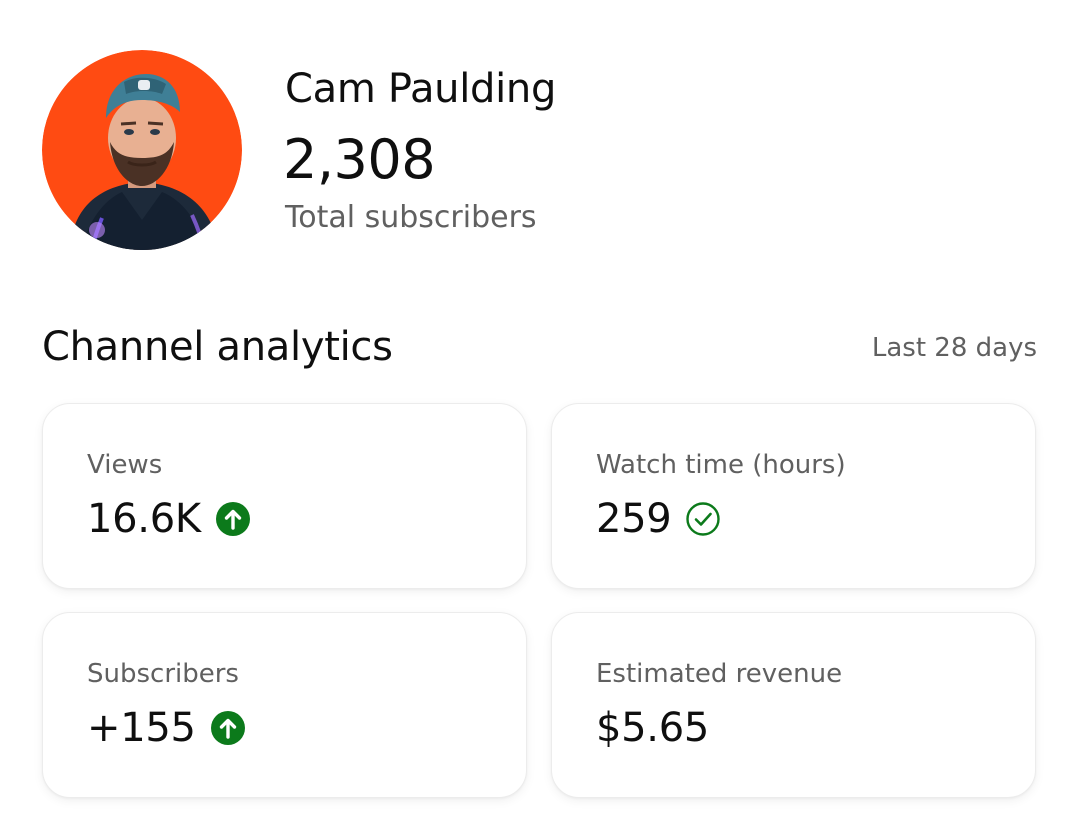  I want to click on watch-time-value: 259, so click(634, 519).